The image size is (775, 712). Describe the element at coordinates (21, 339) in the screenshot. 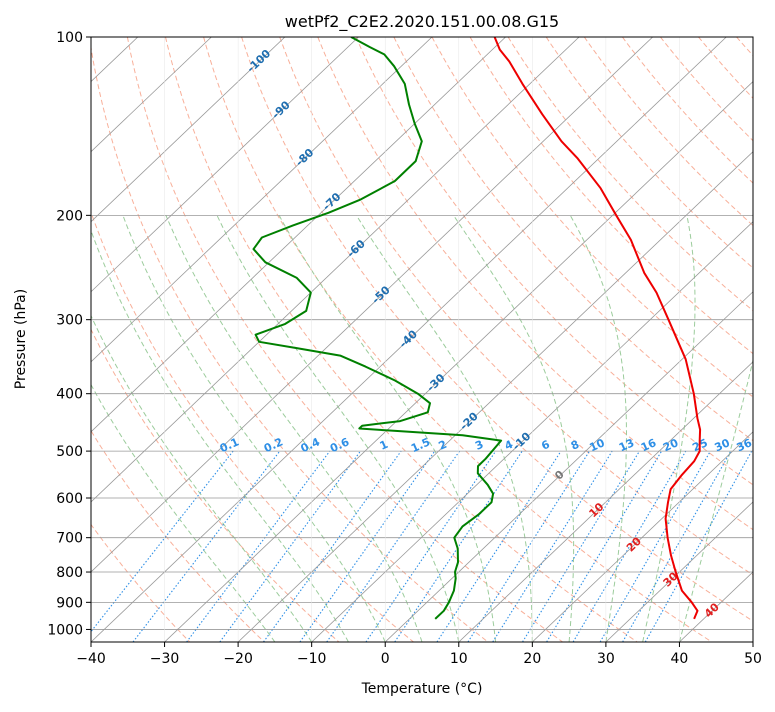

I see `y-axis-label: Pressure (hPa)` at that location.